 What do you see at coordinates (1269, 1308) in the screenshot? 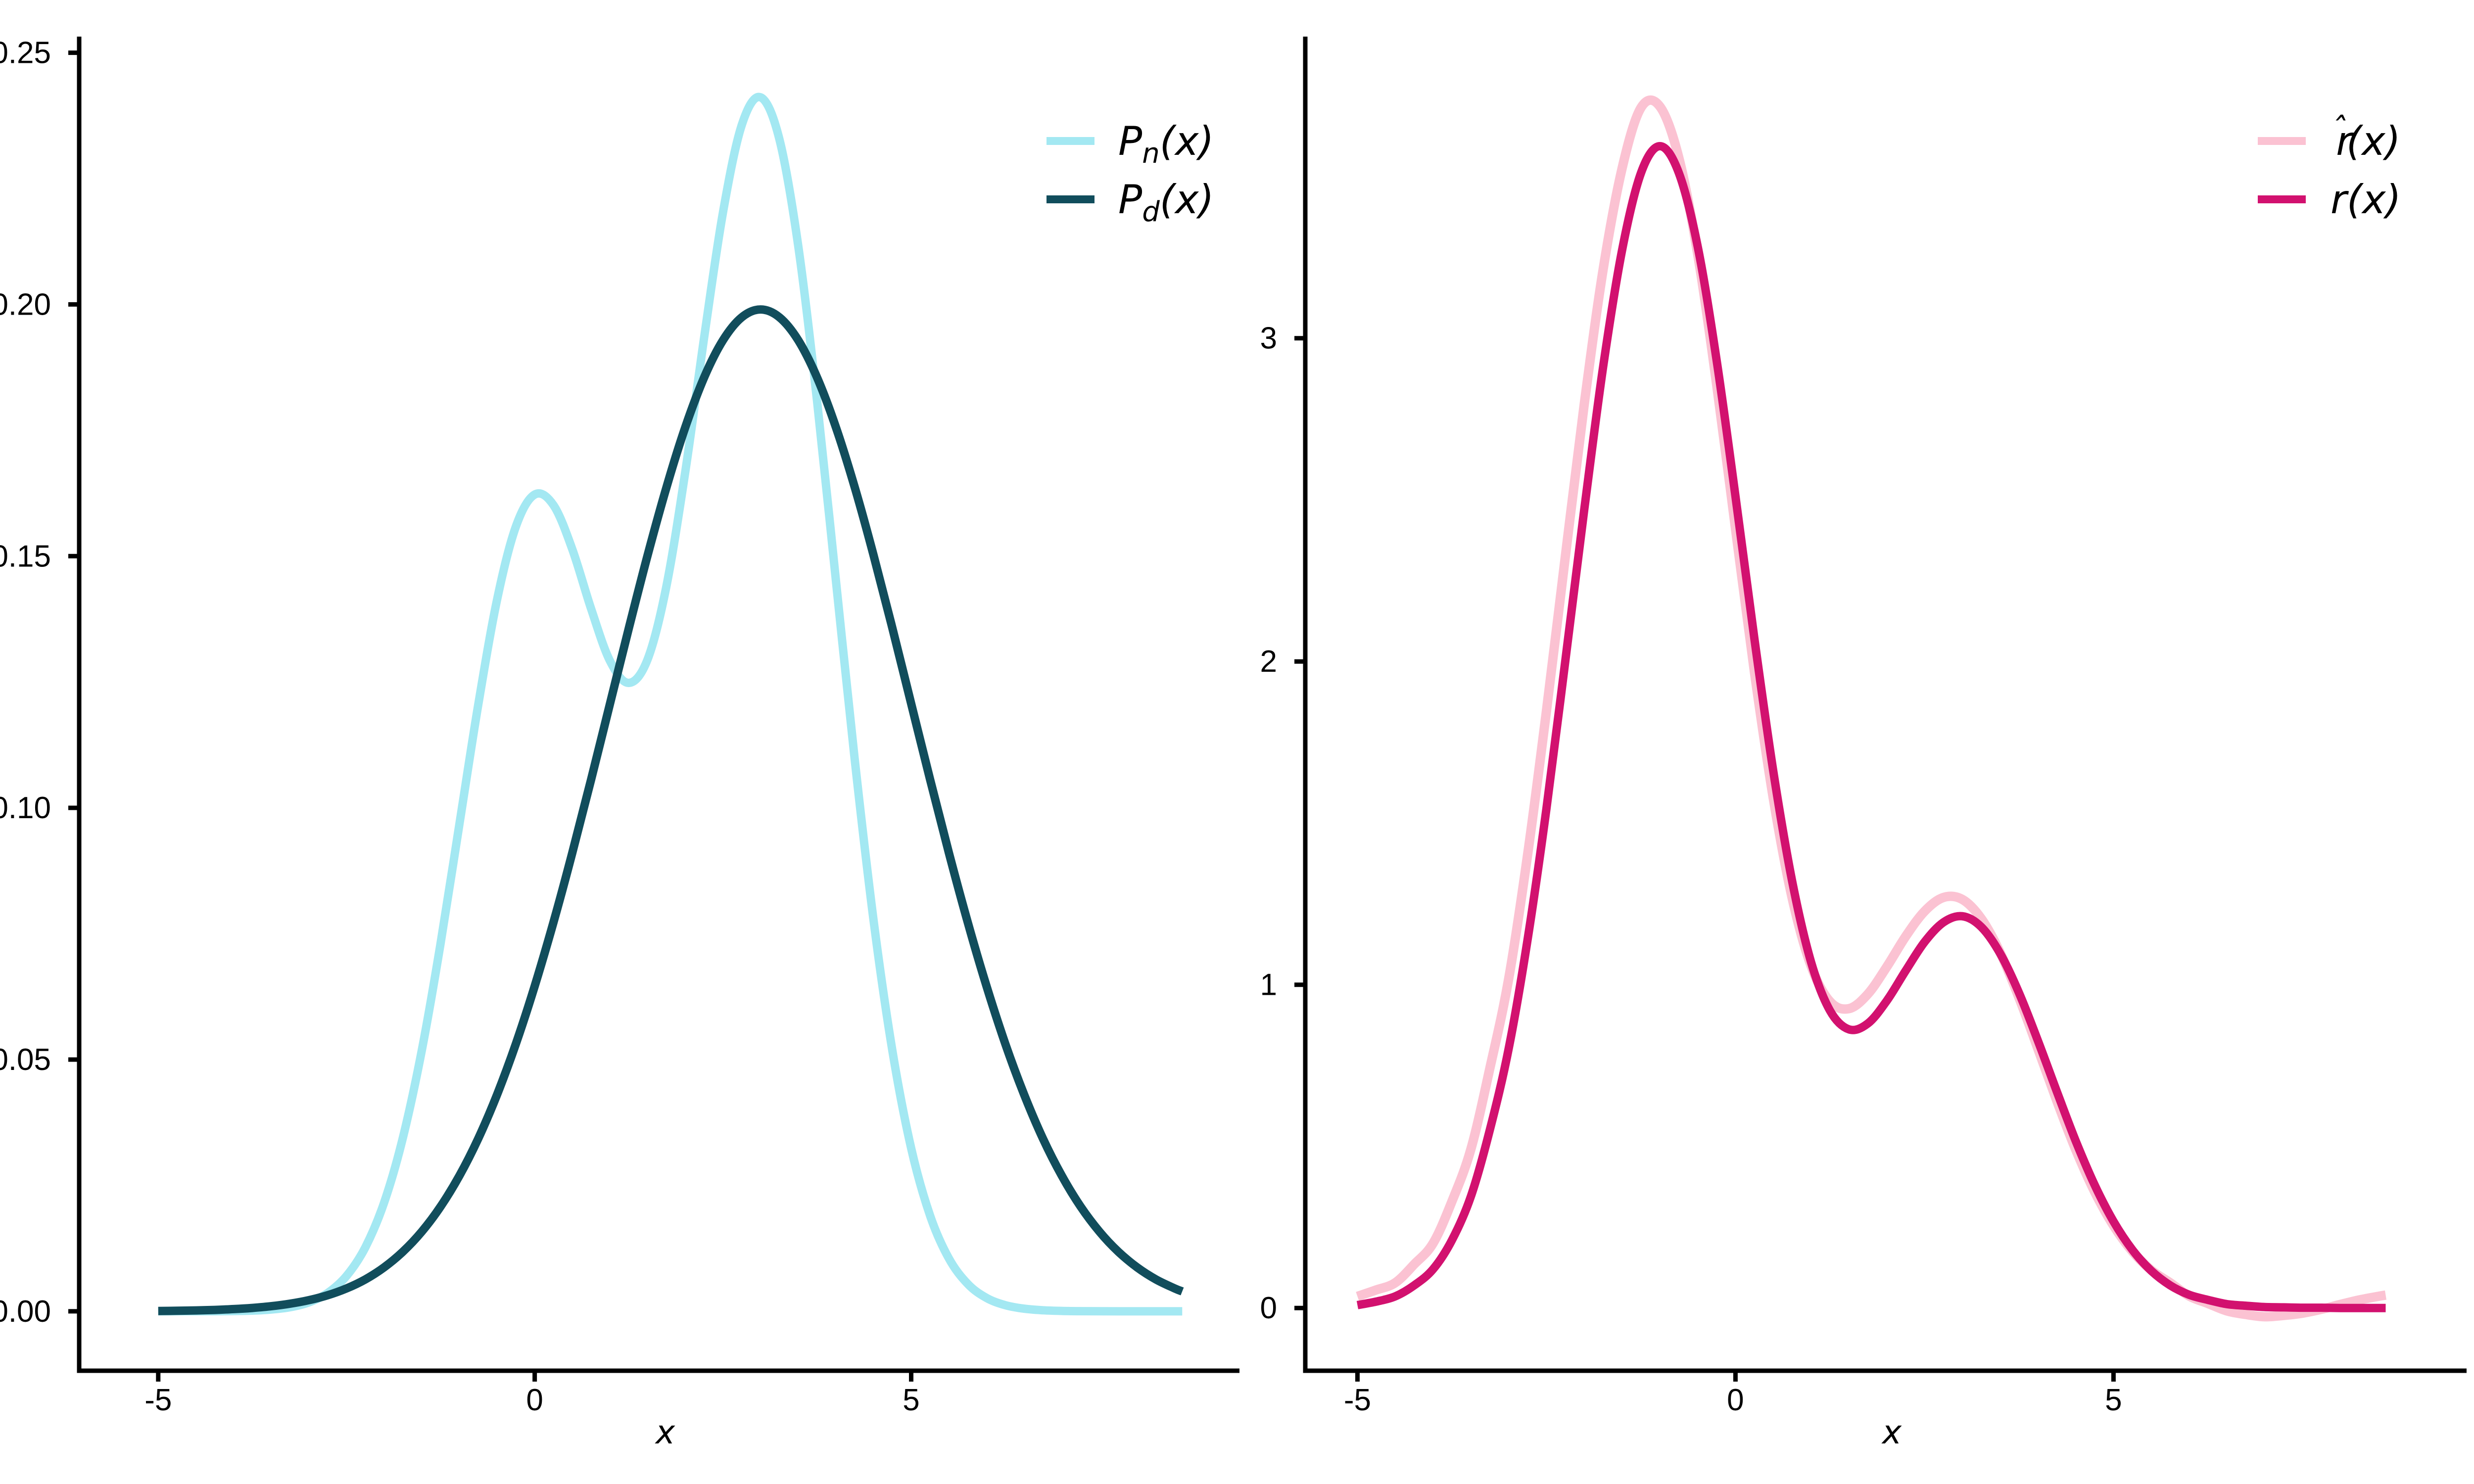
I see `y-tick-label: 0` at bounding box center [1269, 1308].